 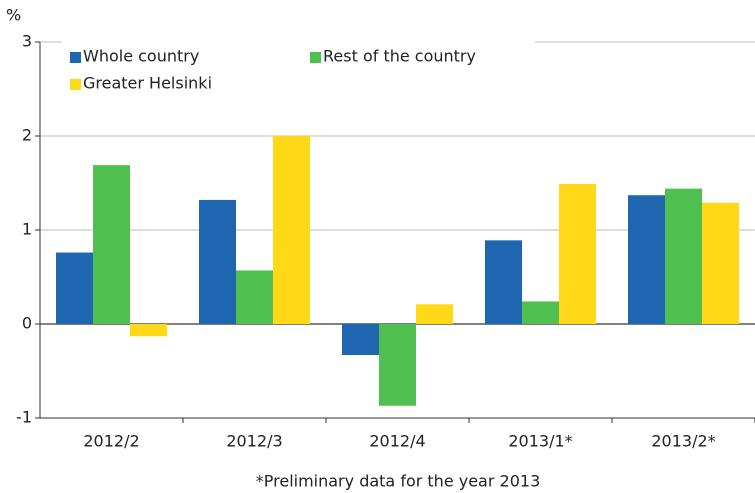 What do you see at coordinates (27, 135) in the screenshot?
I see `y-tick-label: 2` at bounding box center [27, 135].